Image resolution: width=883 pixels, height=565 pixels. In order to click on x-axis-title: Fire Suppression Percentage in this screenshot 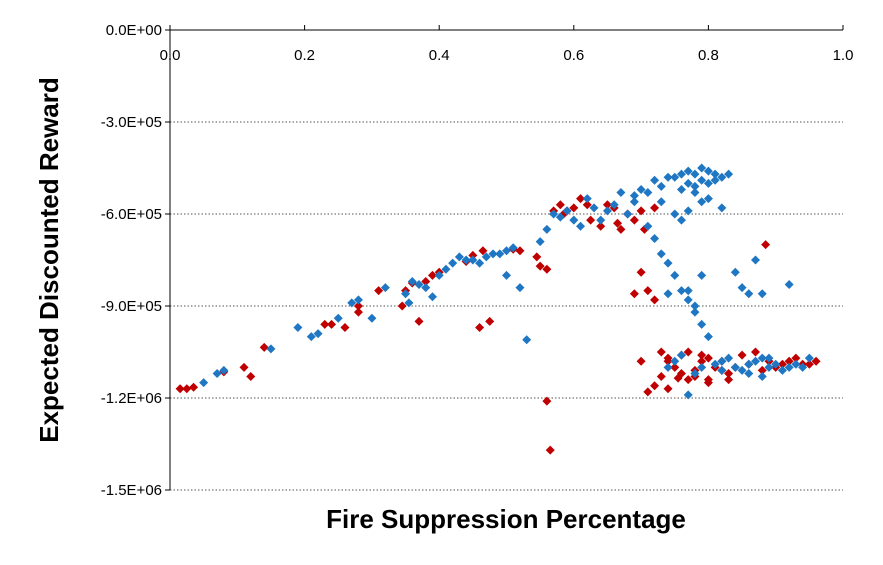, I will do `click(506, 519)`.